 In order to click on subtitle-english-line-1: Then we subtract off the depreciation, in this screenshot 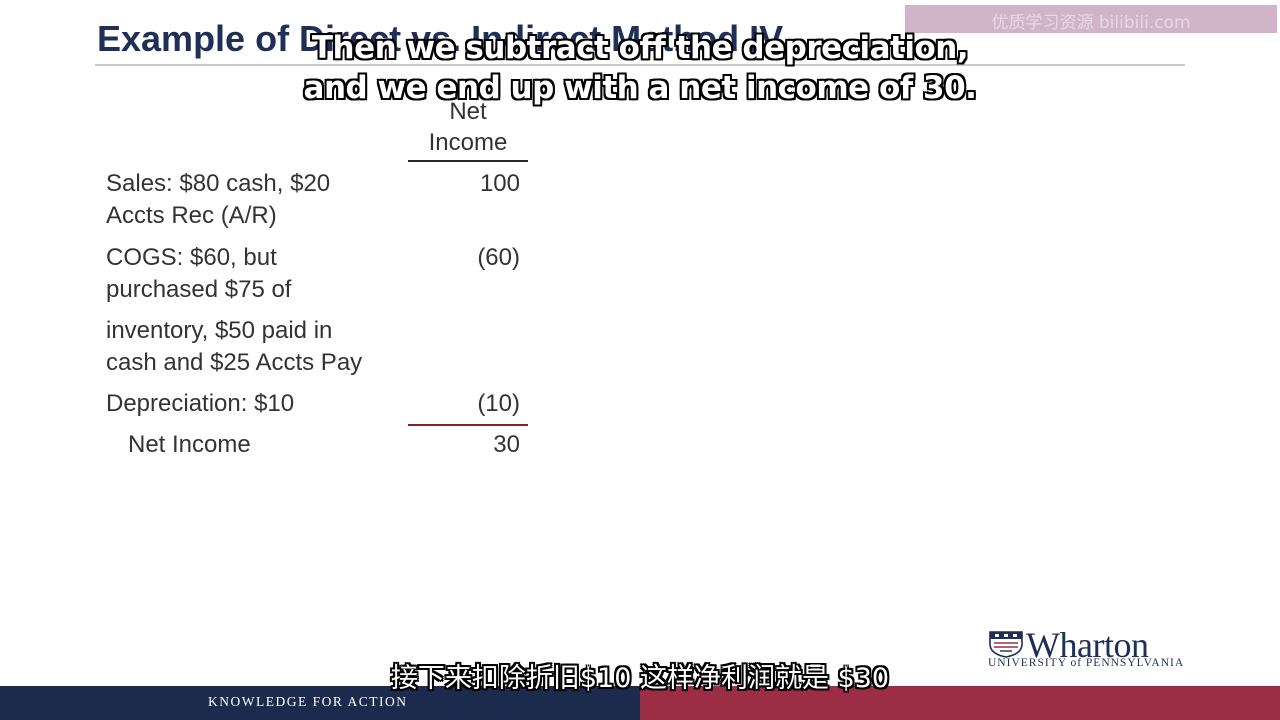, I will do `click(640, 48)`.